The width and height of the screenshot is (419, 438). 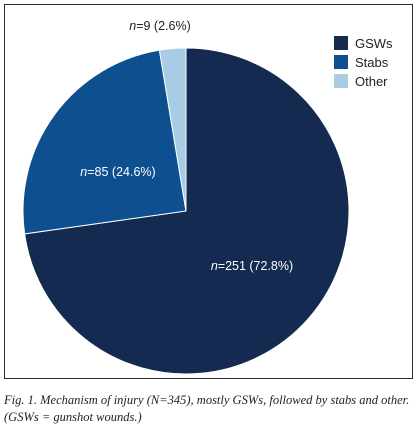 What do you see at coordinates (252, 266) in the screenshot?
I see `slice-label-gsws: n=251 (72.8%)` at bounding box center [252, 266].